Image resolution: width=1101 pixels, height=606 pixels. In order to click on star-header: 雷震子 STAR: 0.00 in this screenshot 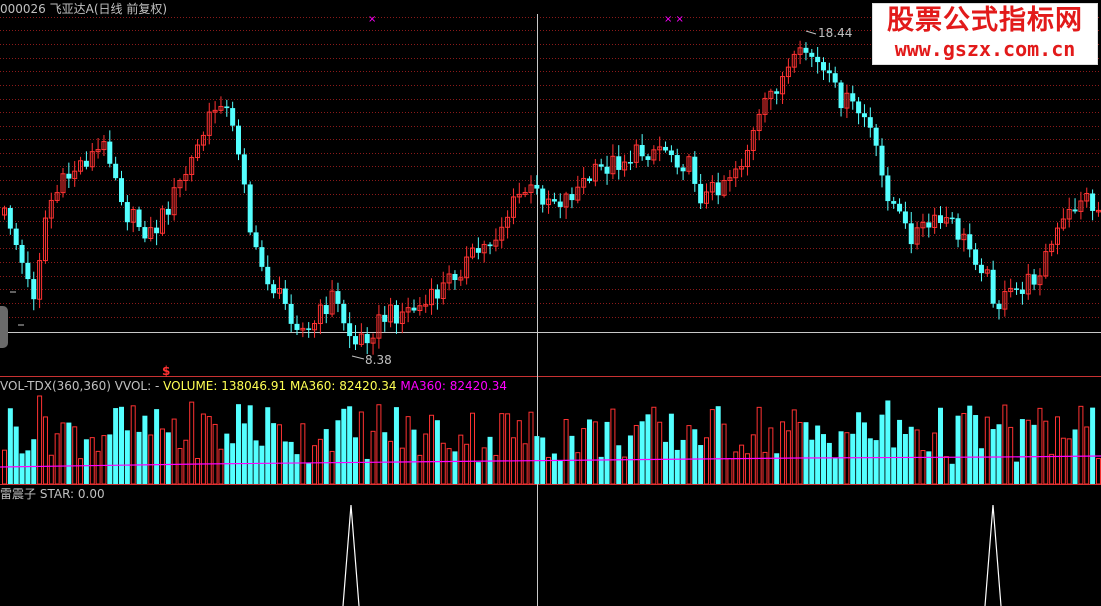, I will do `click(52, 494)`.